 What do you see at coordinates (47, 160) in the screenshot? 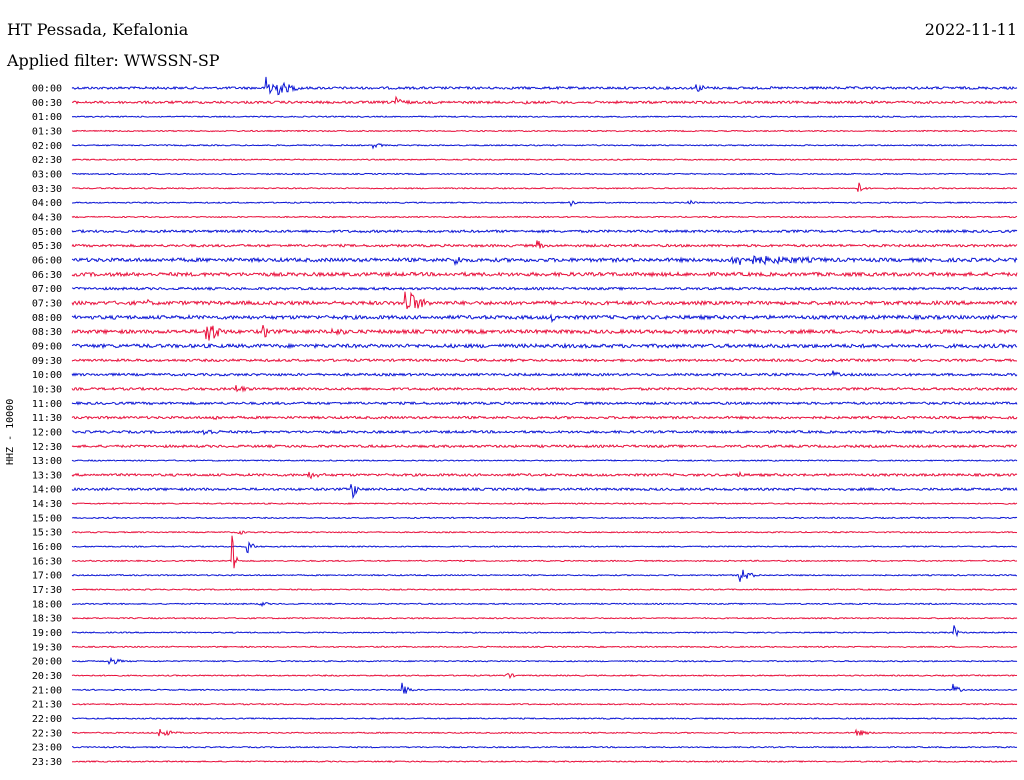
I see `row-time-label: 02:30` at bounding box center [47, 160].